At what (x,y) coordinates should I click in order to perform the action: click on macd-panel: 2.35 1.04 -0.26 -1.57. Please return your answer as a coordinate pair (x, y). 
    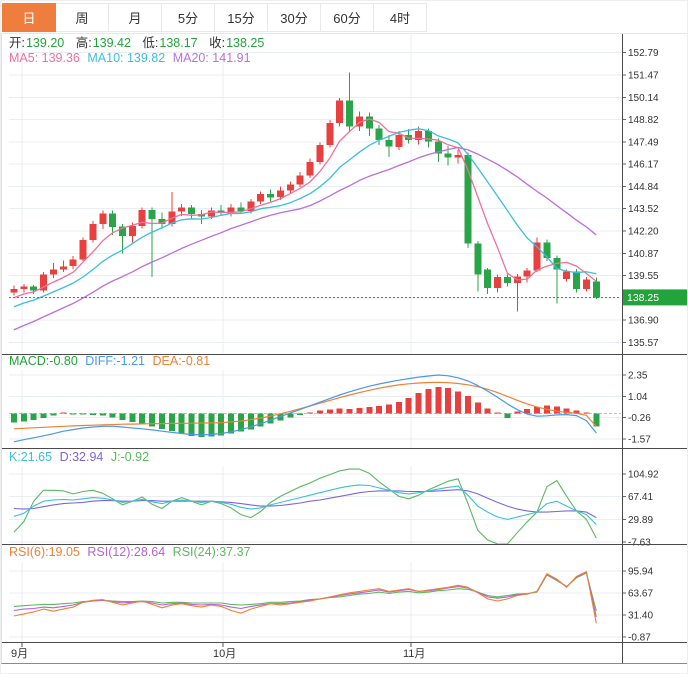
    Looking at the image, I should click on (330, 408).